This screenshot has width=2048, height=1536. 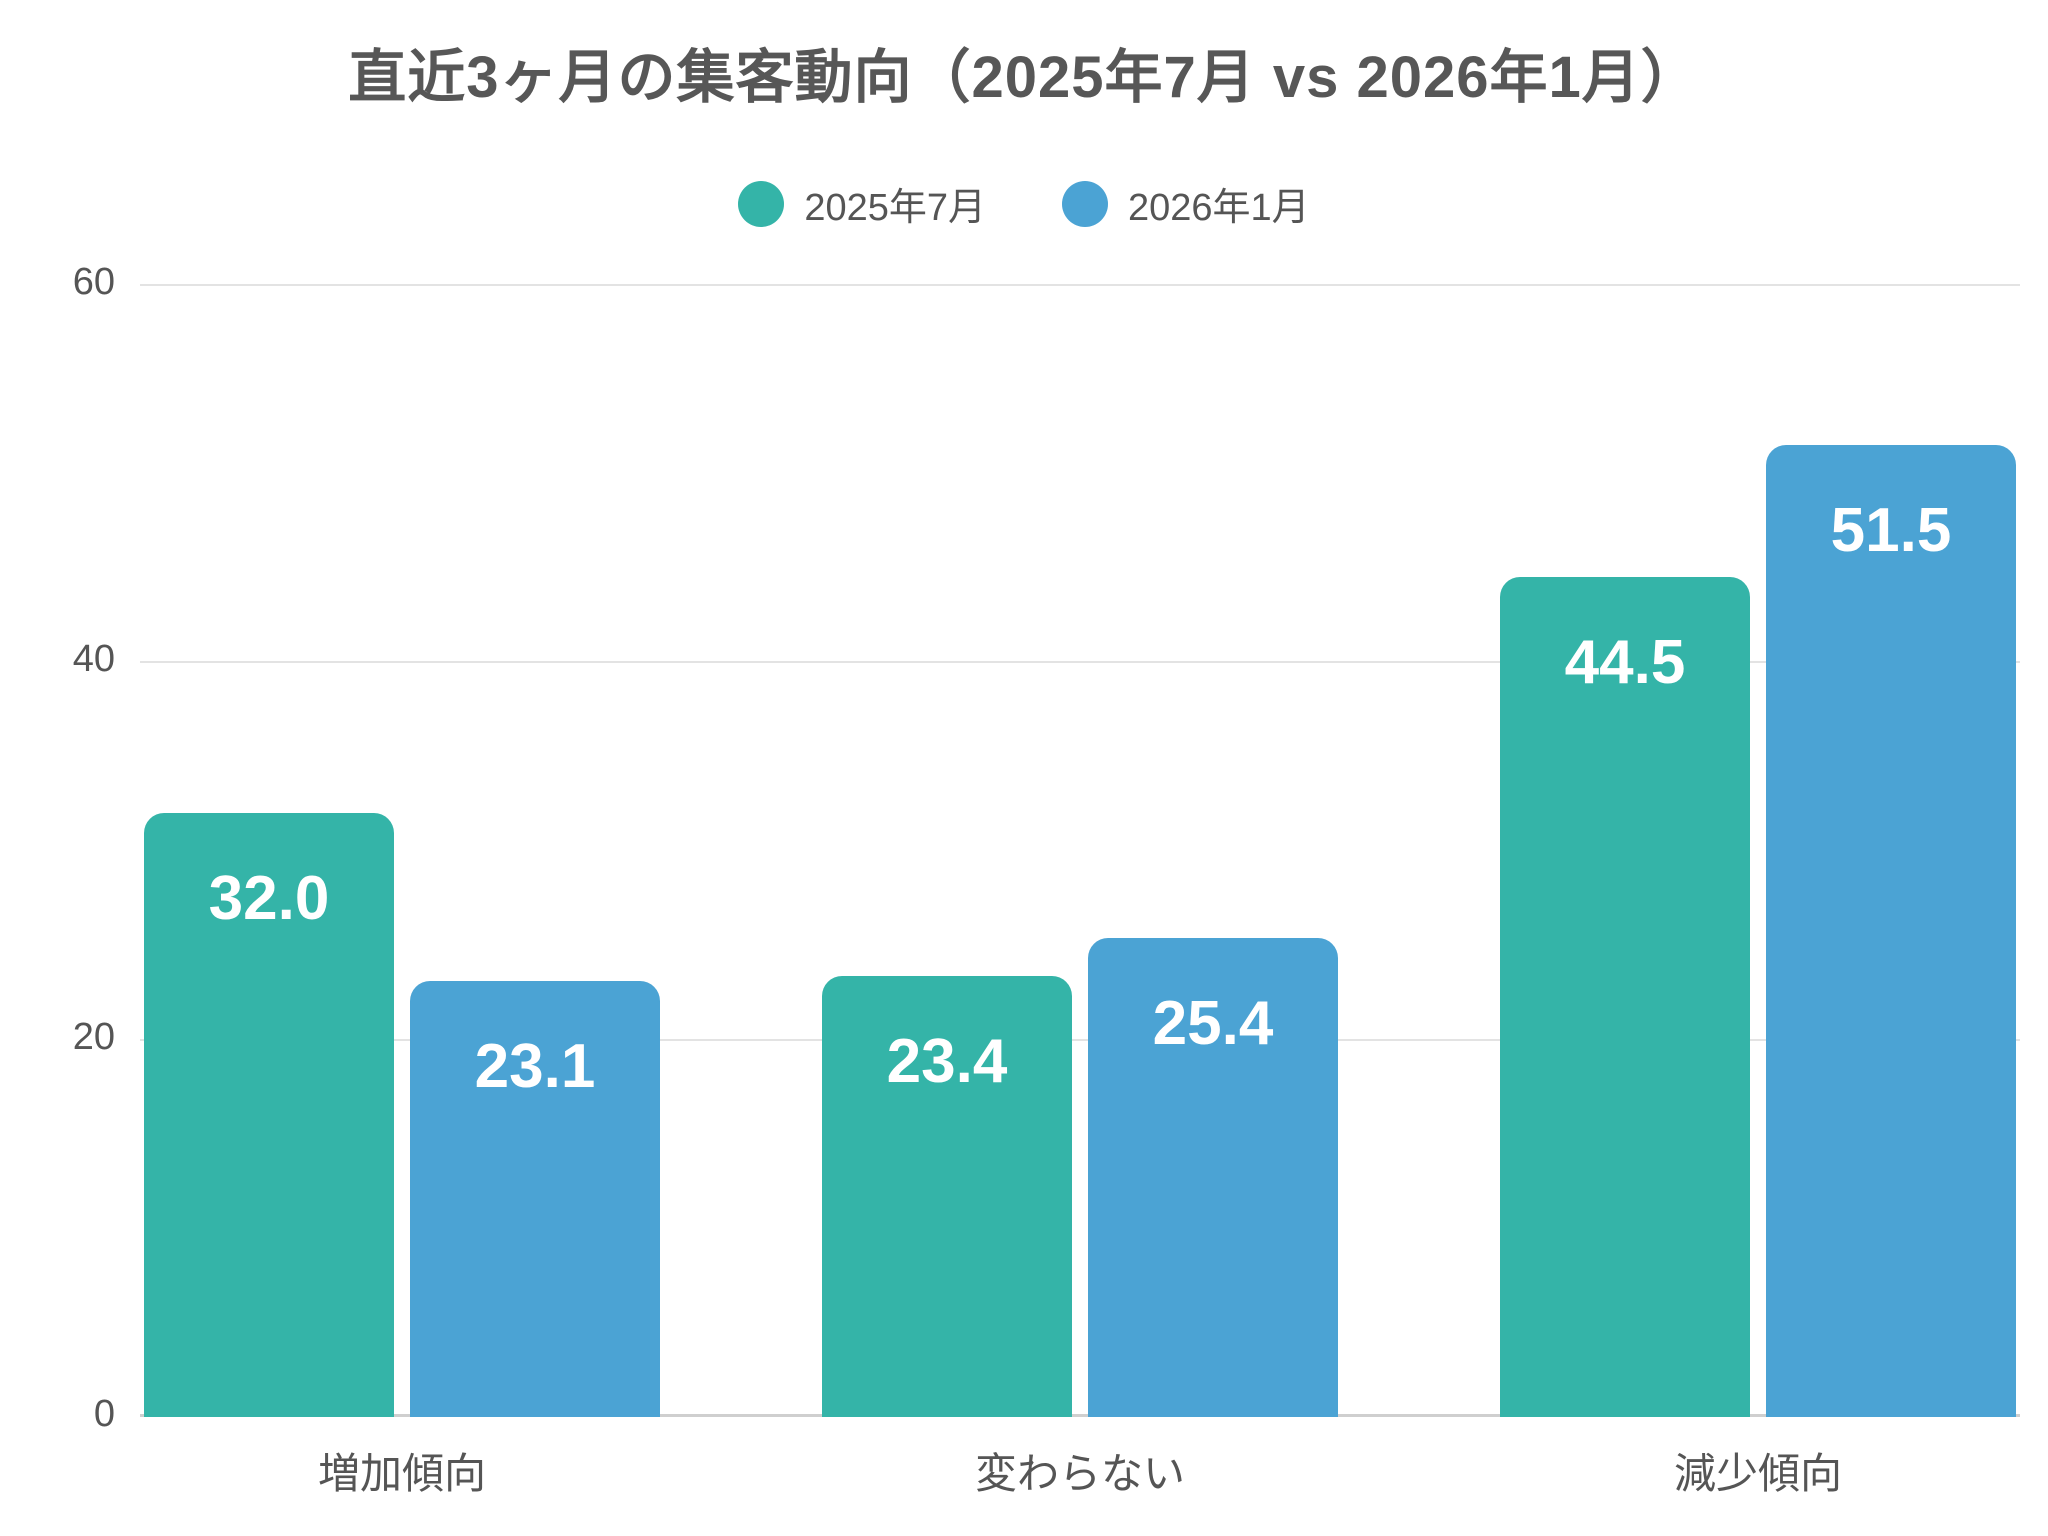 I want to click on legend-label: 2026年1月, so click(x=1219, y=208).